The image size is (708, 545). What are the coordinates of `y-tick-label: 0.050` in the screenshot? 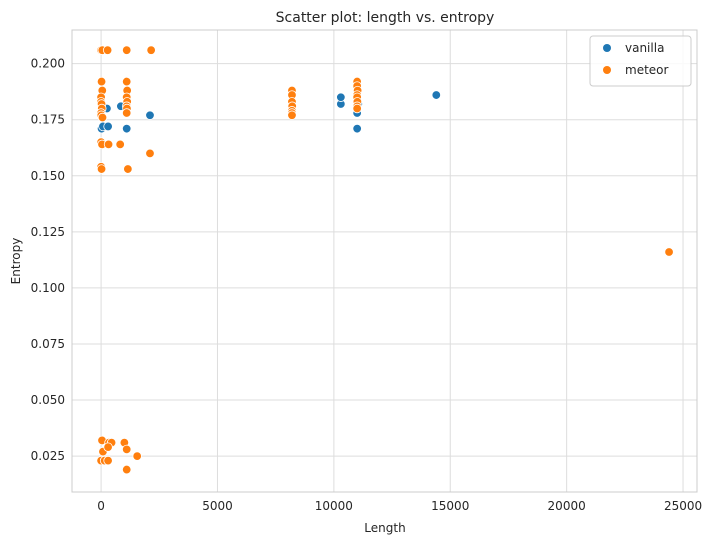 It's located at (48, 400).